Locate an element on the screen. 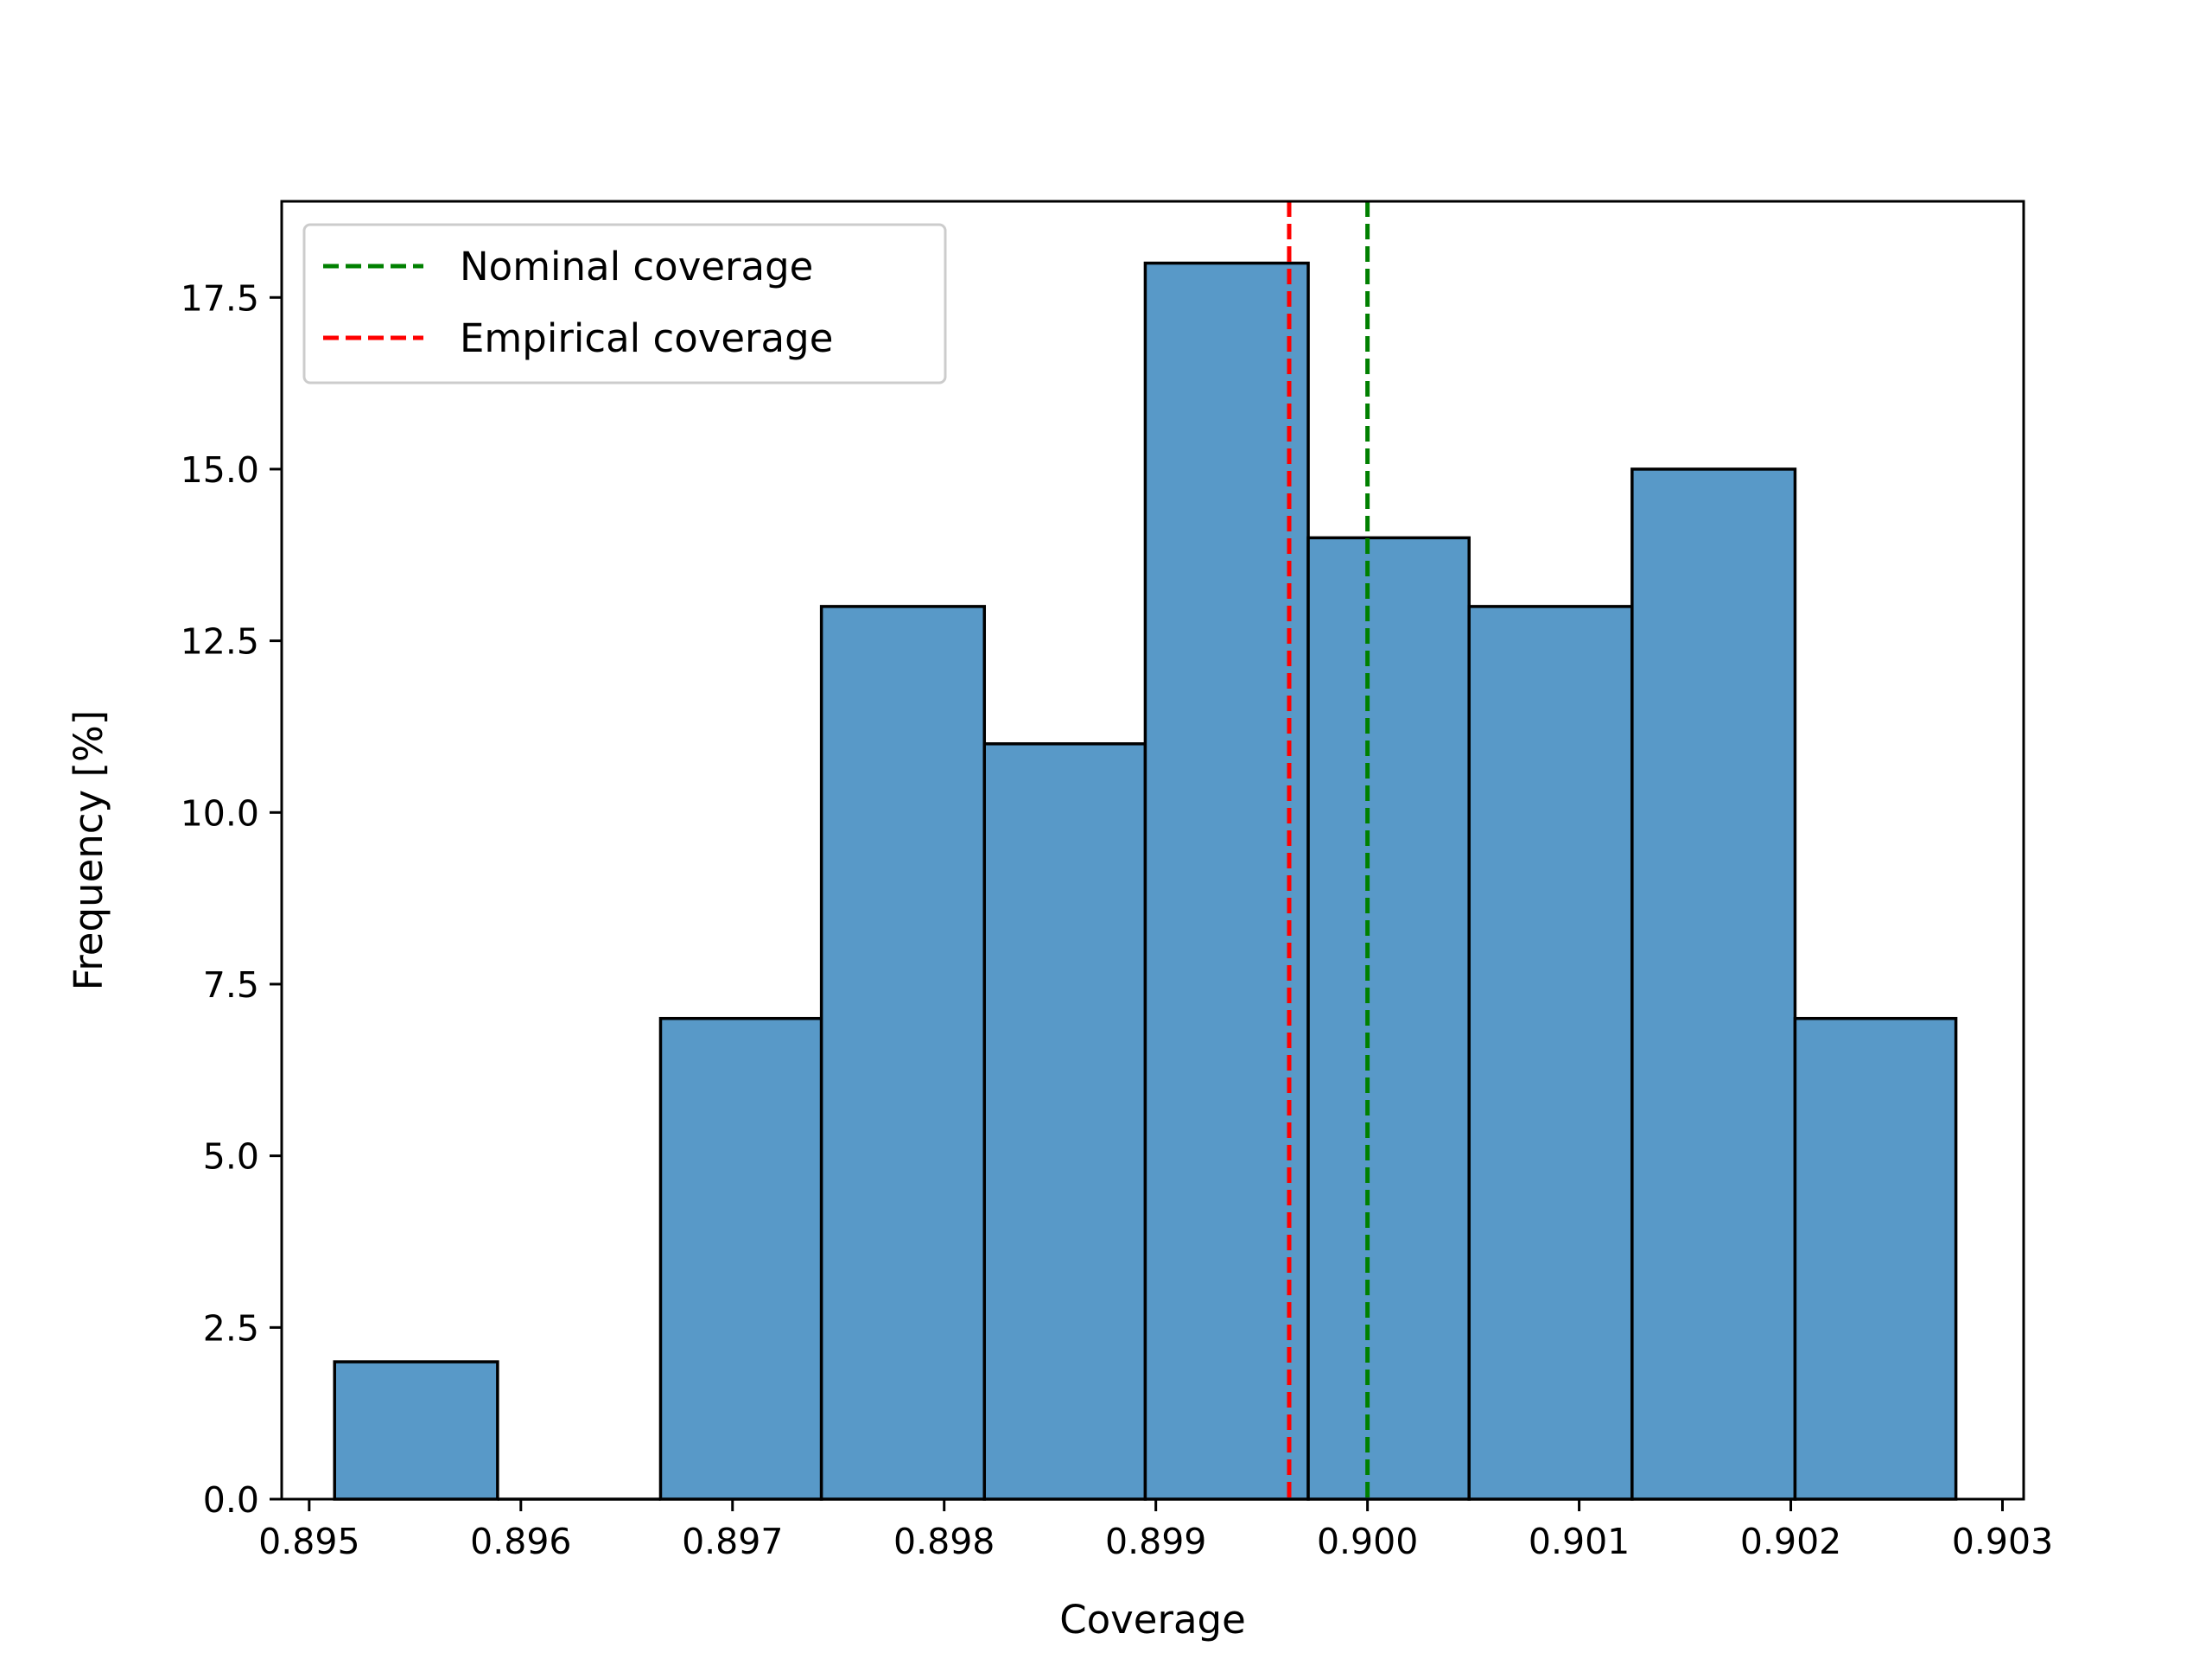  legend-label-nominal: Nominal coverage is located at coordinates (636, 266).